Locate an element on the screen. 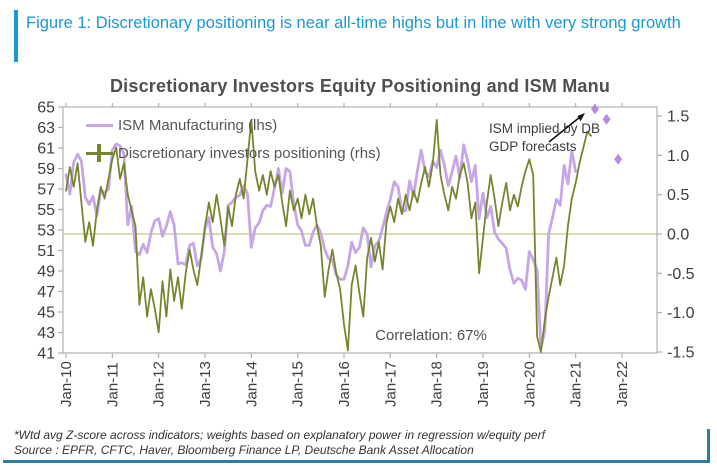  svg-text: 0.5 is located at coordinates (678, 195).